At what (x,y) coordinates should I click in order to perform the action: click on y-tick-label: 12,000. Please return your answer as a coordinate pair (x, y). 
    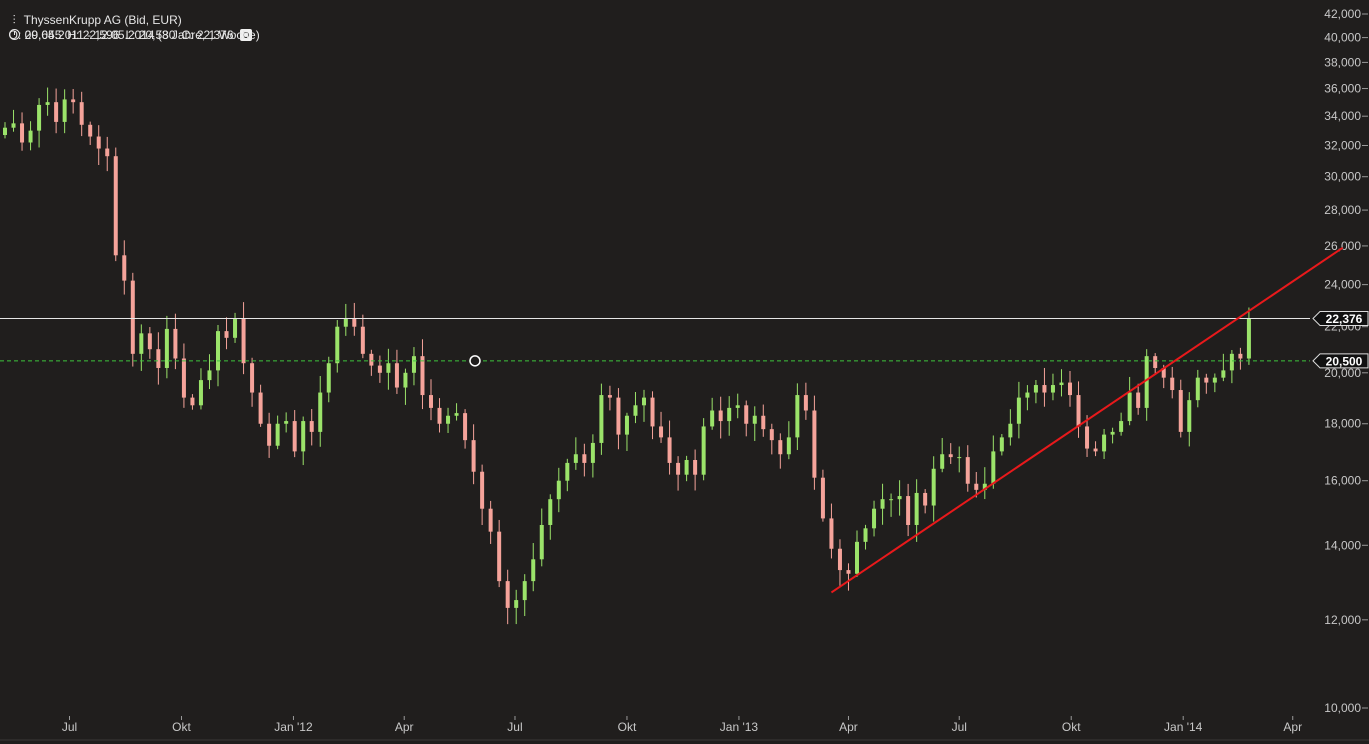
    Looking at the image, I should click on (1342, 620).